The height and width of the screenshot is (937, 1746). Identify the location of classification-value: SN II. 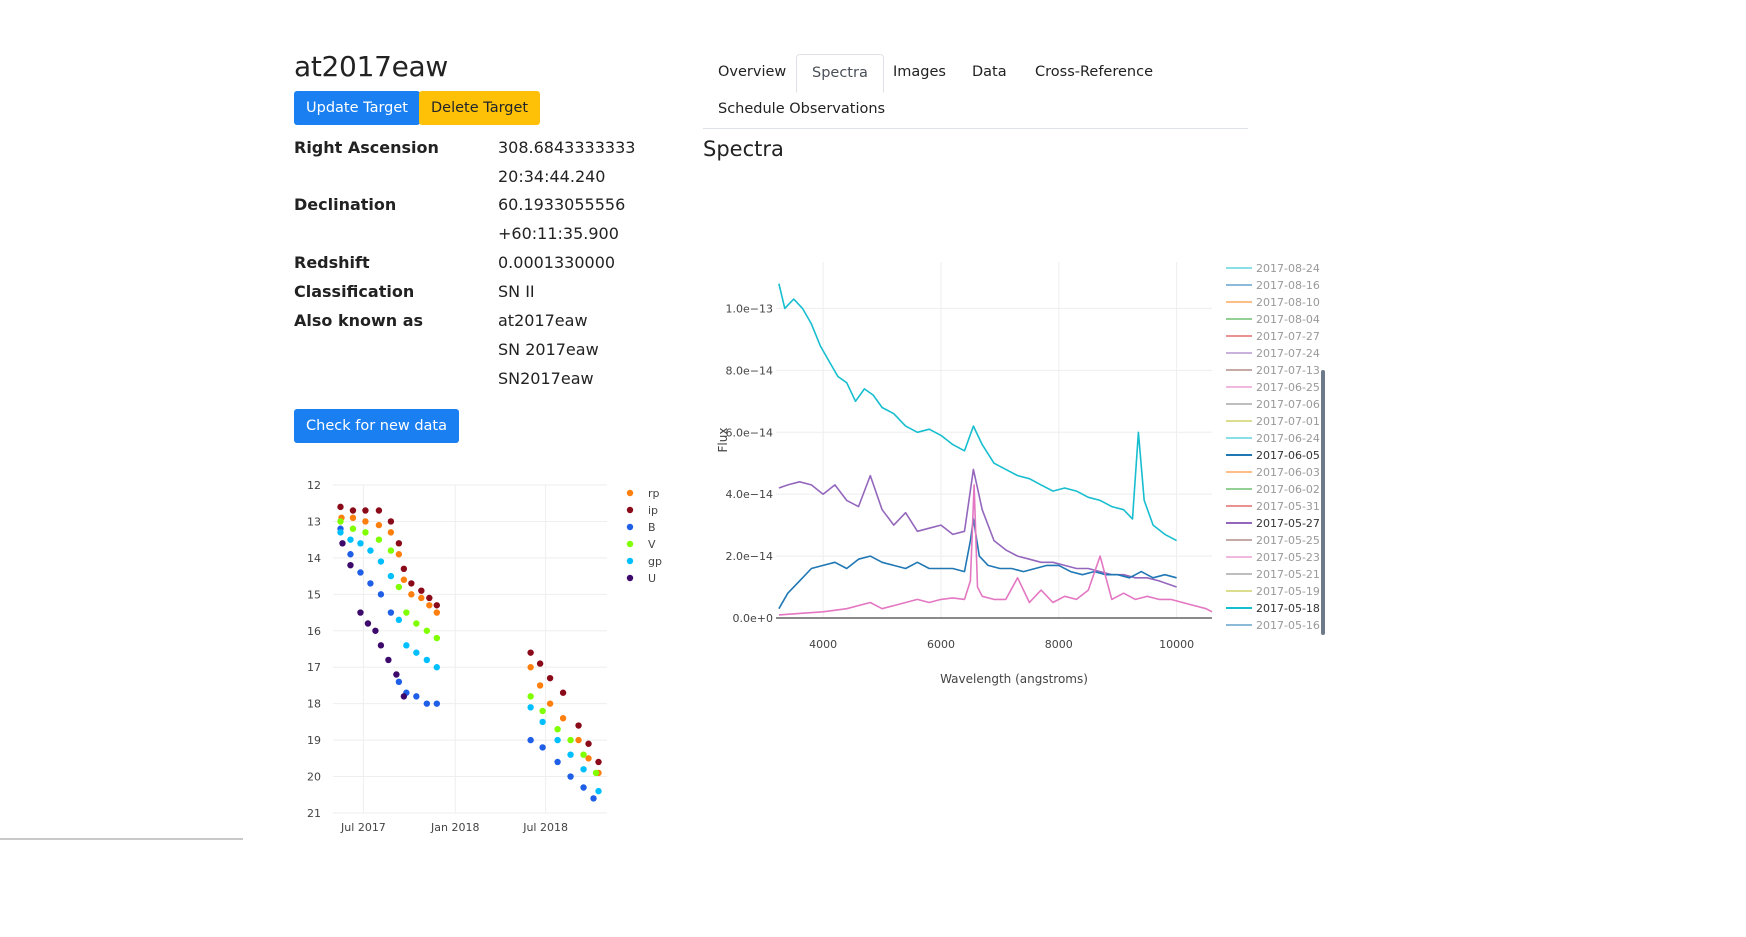
(516, 291).